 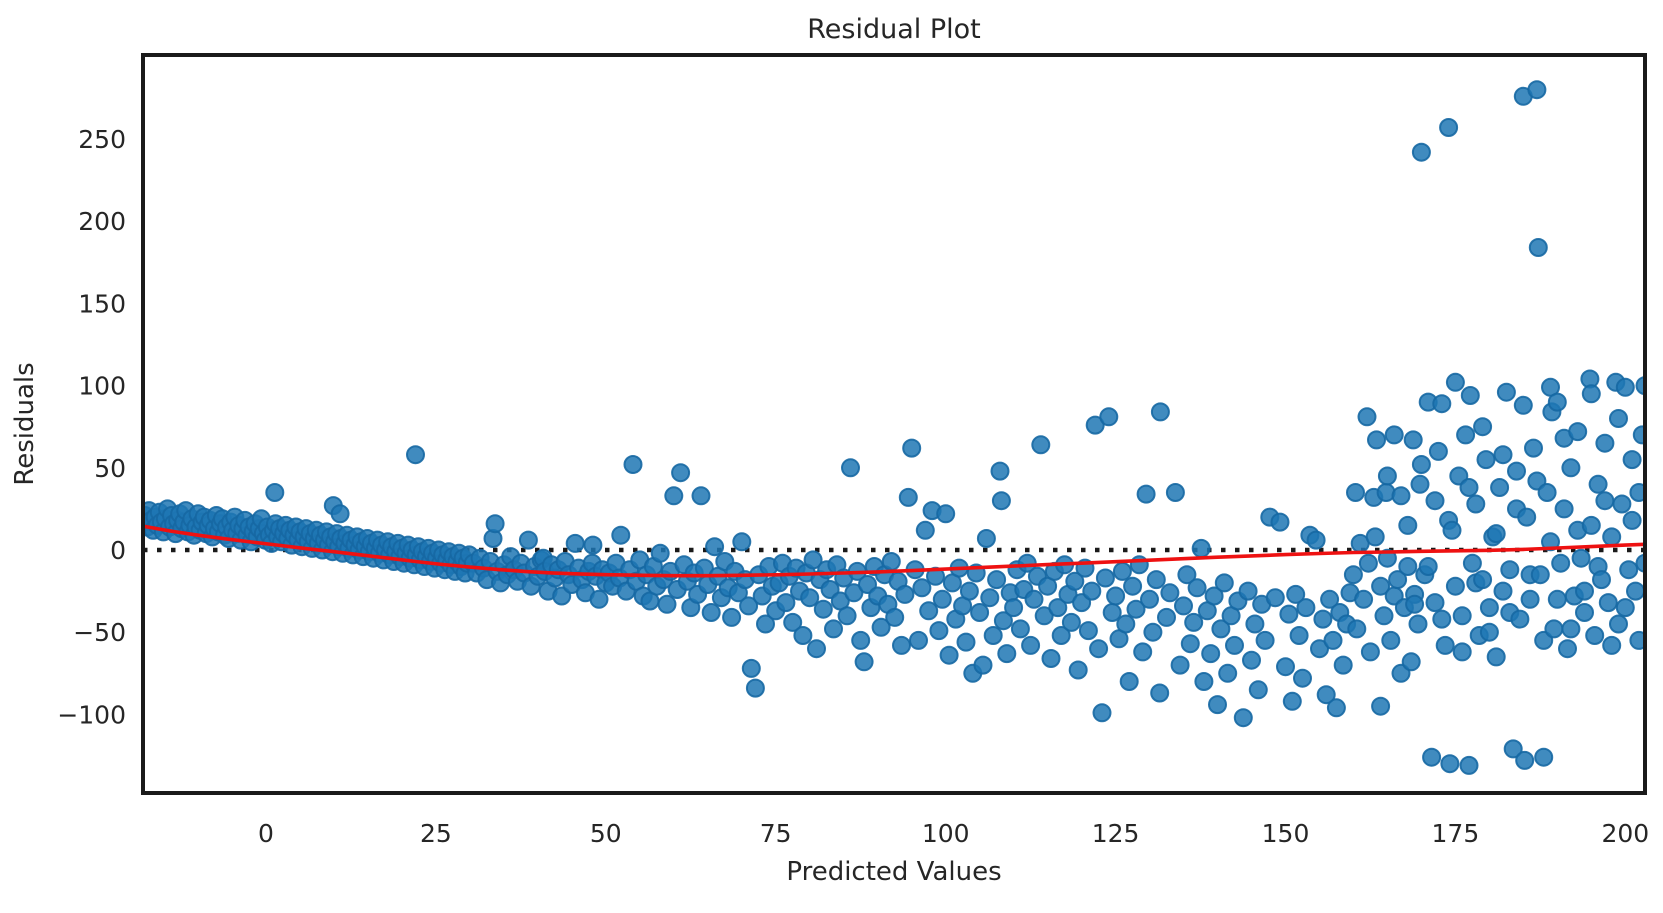 I want to click on svg-text: 125, so click(x=1116, y=833).